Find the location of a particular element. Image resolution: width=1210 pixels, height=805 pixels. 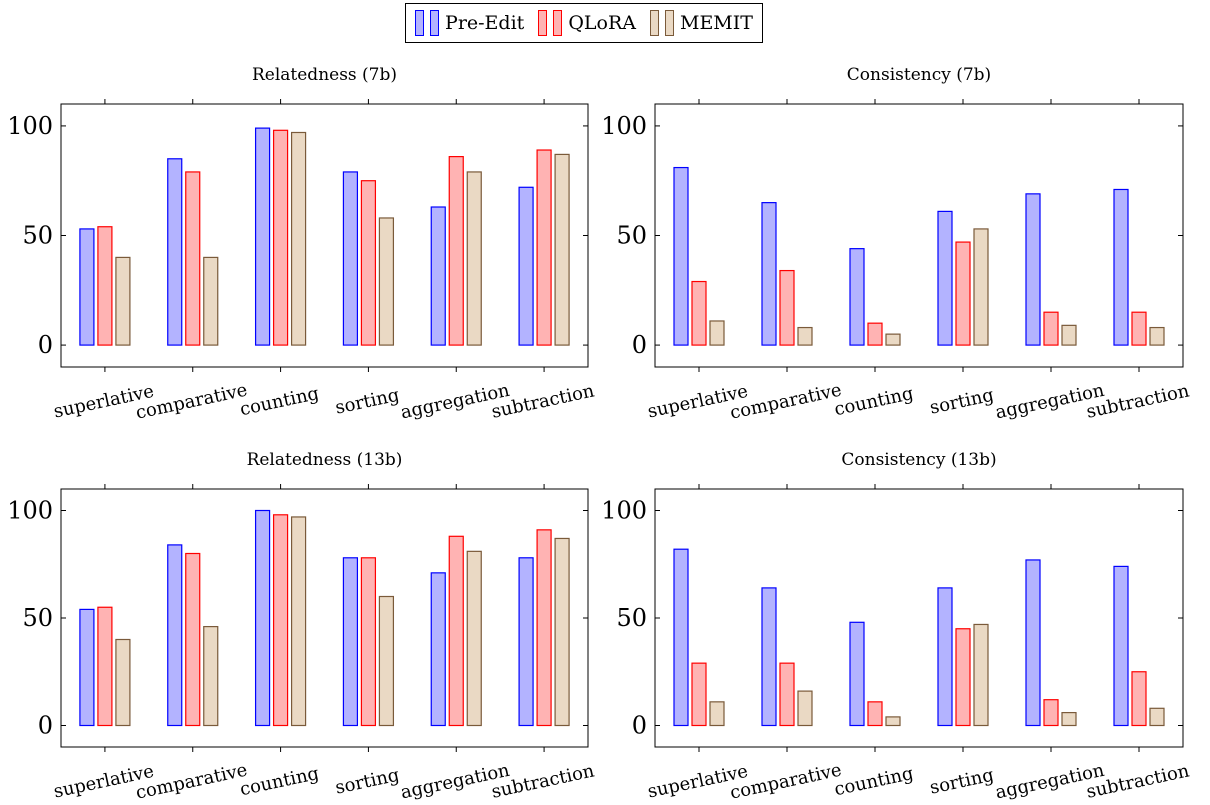

bar-1-qlora-aggregation is located at coordinates (1051, 328).